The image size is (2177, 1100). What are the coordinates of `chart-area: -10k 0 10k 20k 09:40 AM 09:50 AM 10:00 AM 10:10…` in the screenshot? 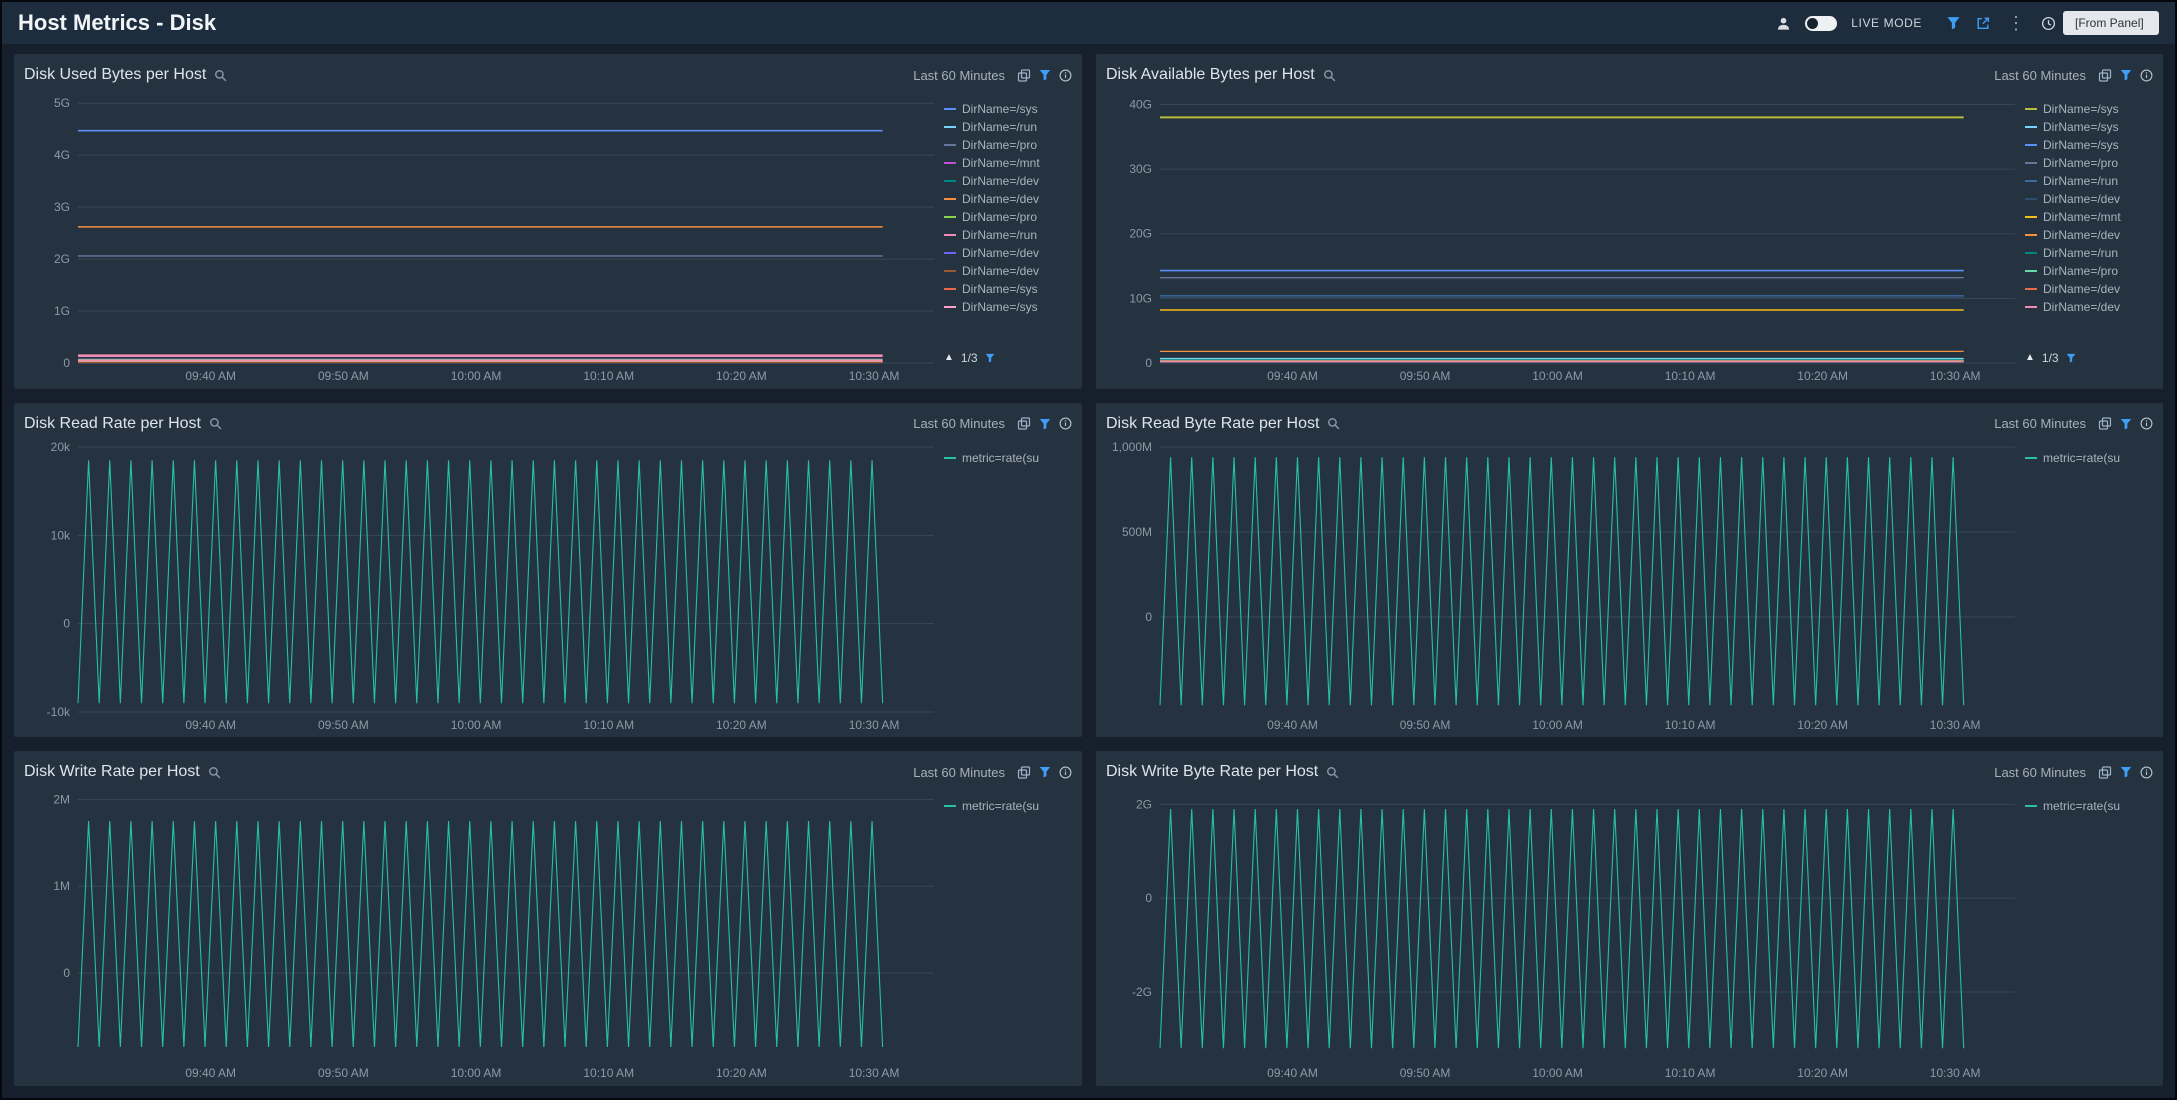 It's located at (482, 587).